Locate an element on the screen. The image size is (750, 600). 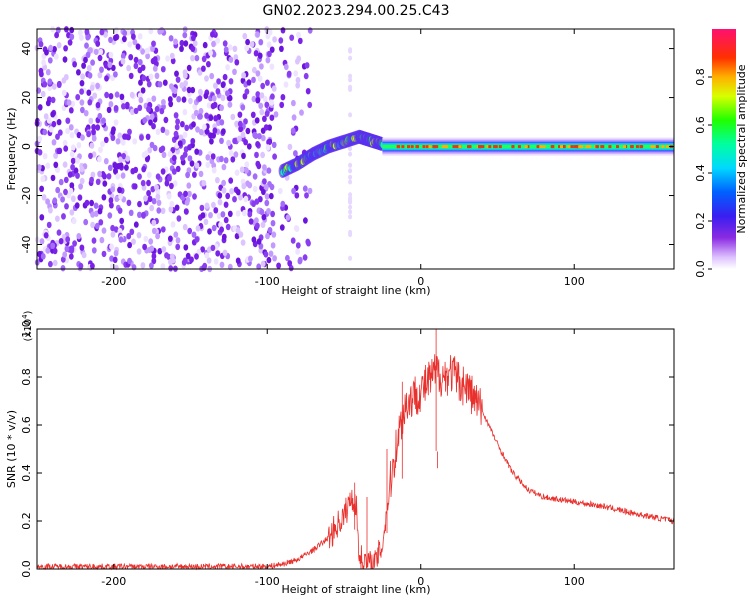
x-tick-label: -100 is located at coordinates (267, 581).